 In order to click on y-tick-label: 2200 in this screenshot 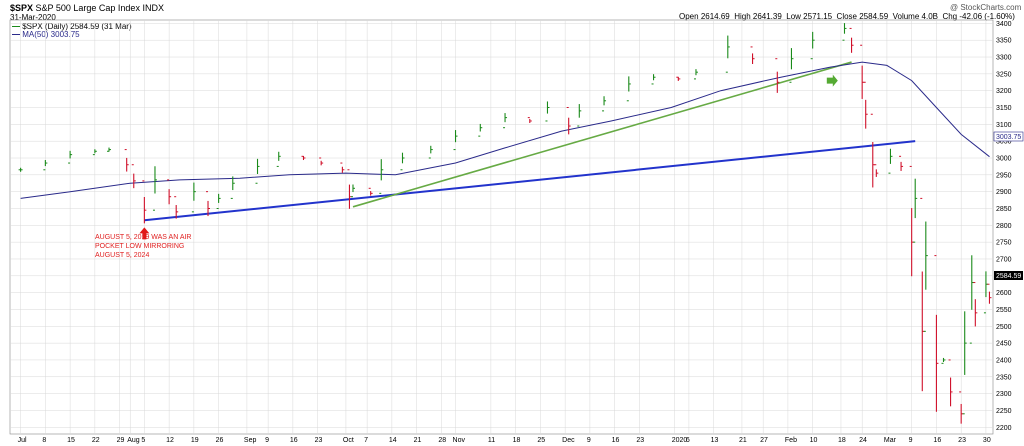, I will do `click(1004, 428)`.